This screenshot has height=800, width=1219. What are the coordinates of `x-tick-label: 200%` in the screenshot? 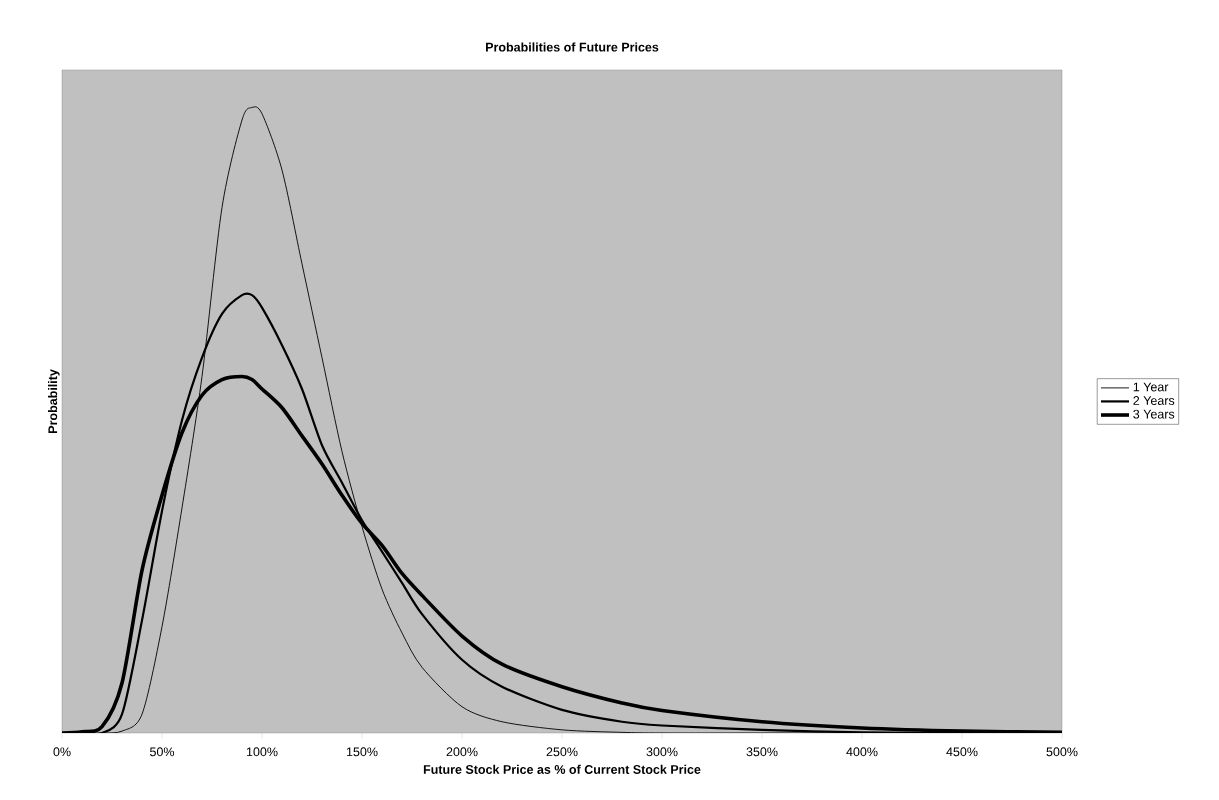 It's located at (462, 752).